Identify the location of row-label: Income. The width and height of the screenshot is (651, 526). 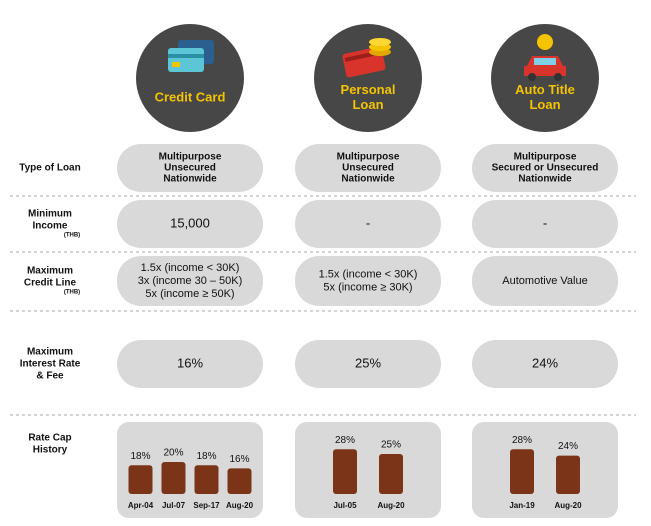
(49, 226).